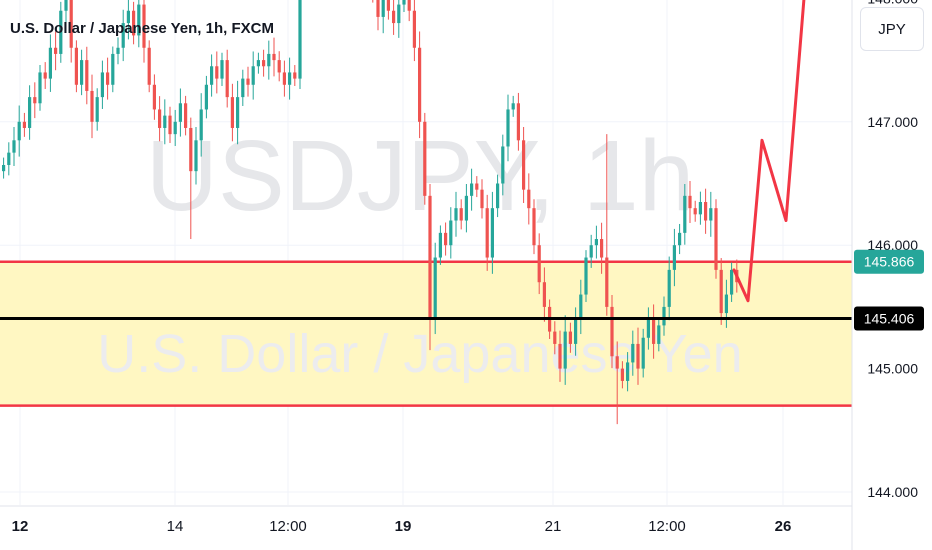 Image resolution: width=932 pixels, height=550 pixels. What do you see at coordinates (892, 29) in the screenshot?
I see `currency-button: JPY` at bounding box center [892, 29].